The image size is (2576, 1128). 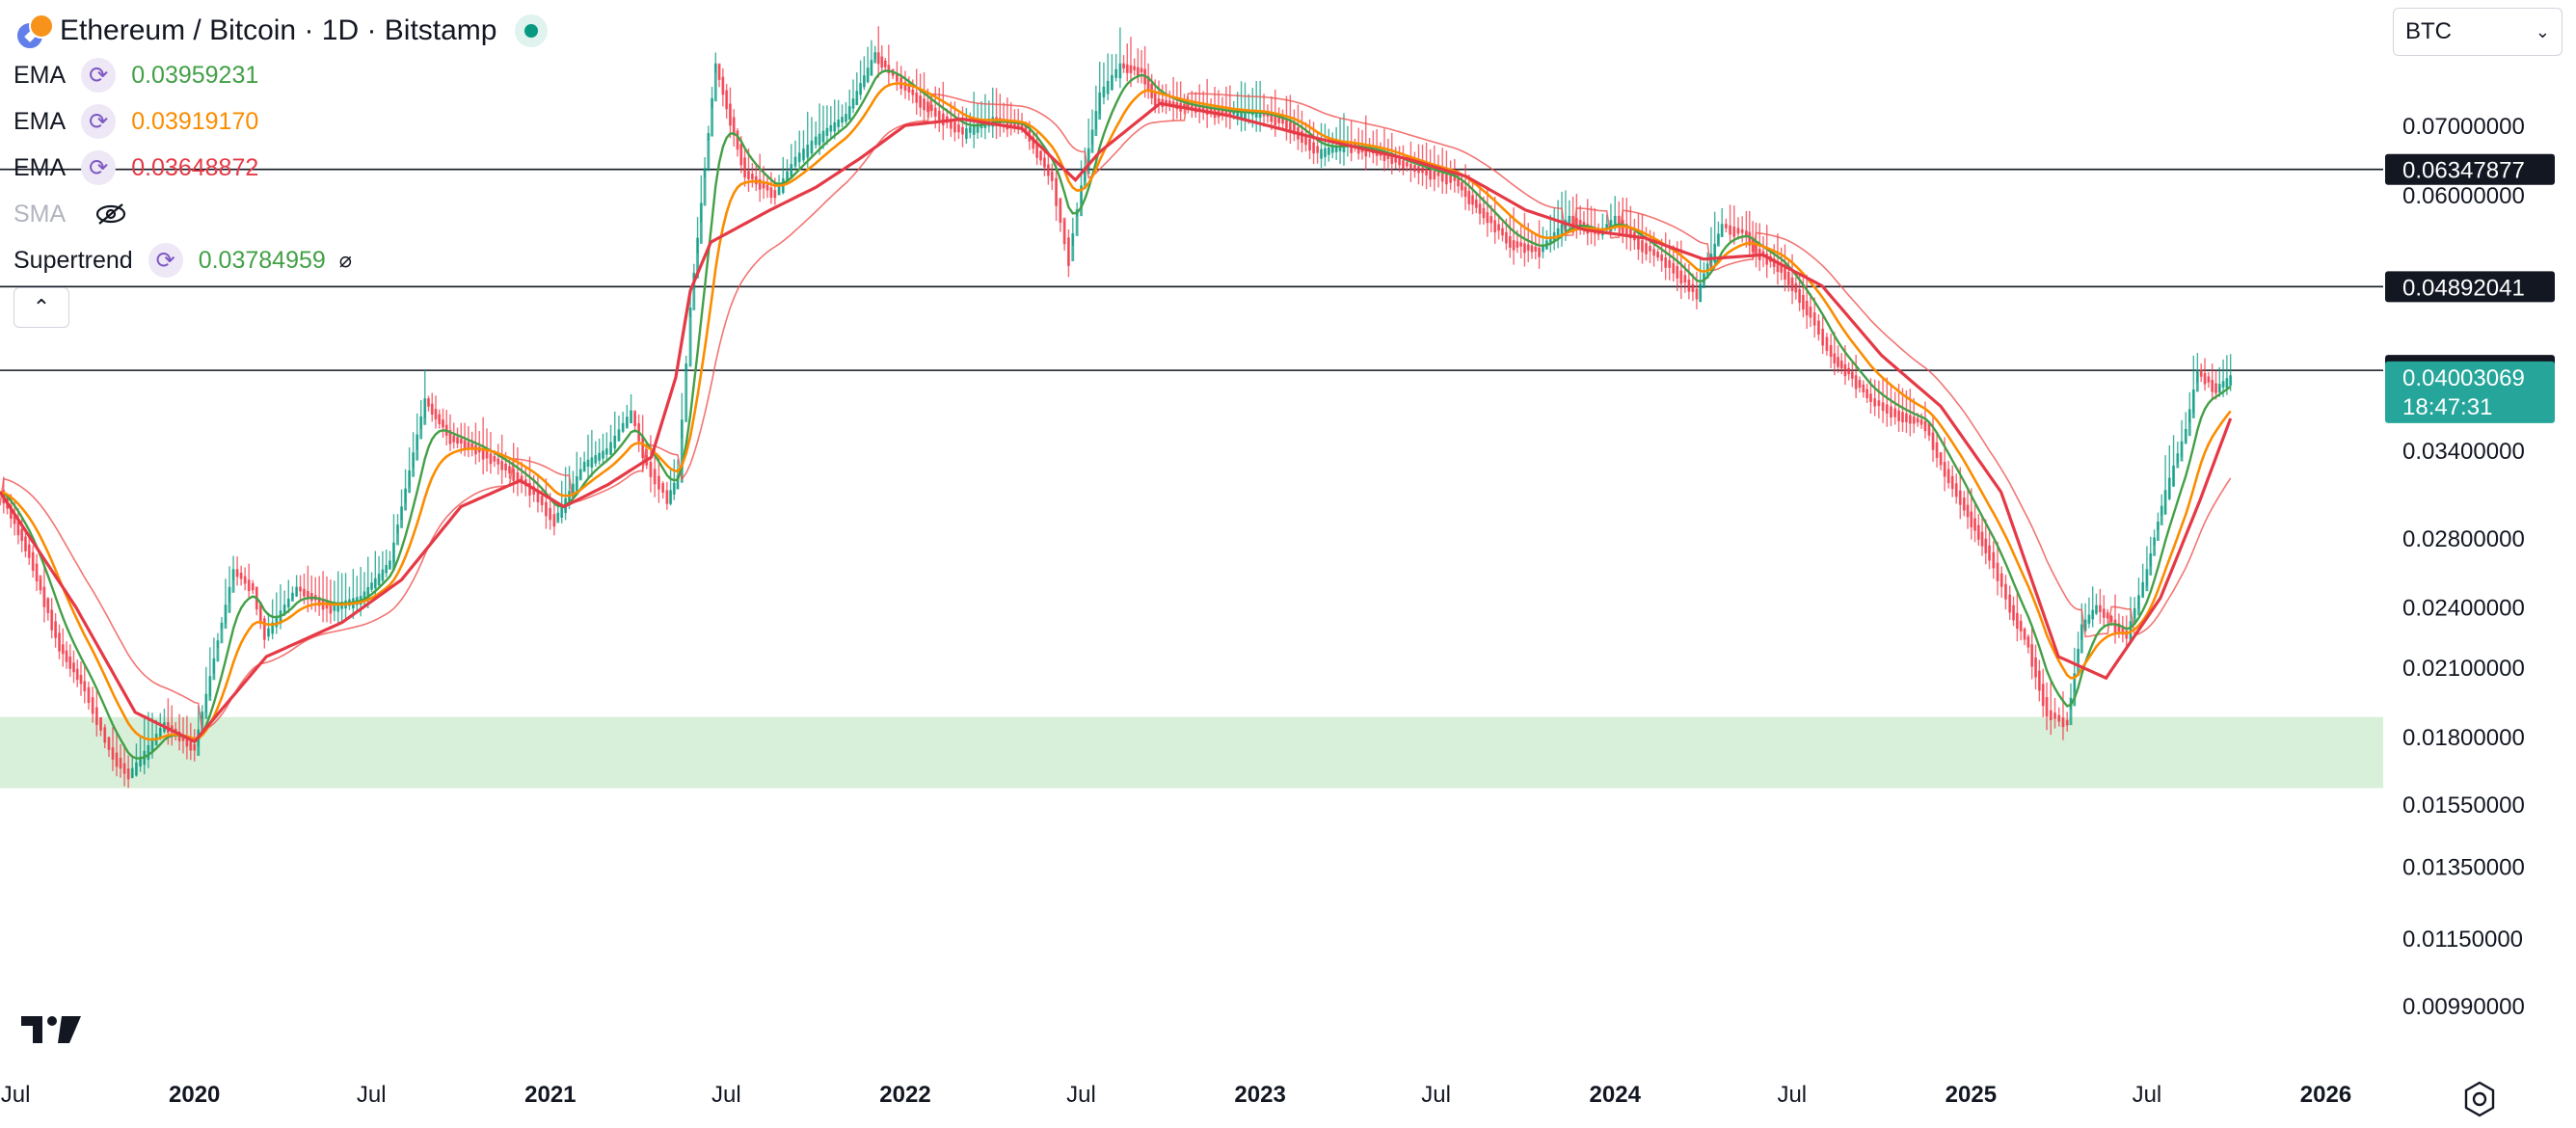 What do you see at coordinates (111, 214) in the screenshot?
I see `eye-off-icon` at bounding box center [111, 214].